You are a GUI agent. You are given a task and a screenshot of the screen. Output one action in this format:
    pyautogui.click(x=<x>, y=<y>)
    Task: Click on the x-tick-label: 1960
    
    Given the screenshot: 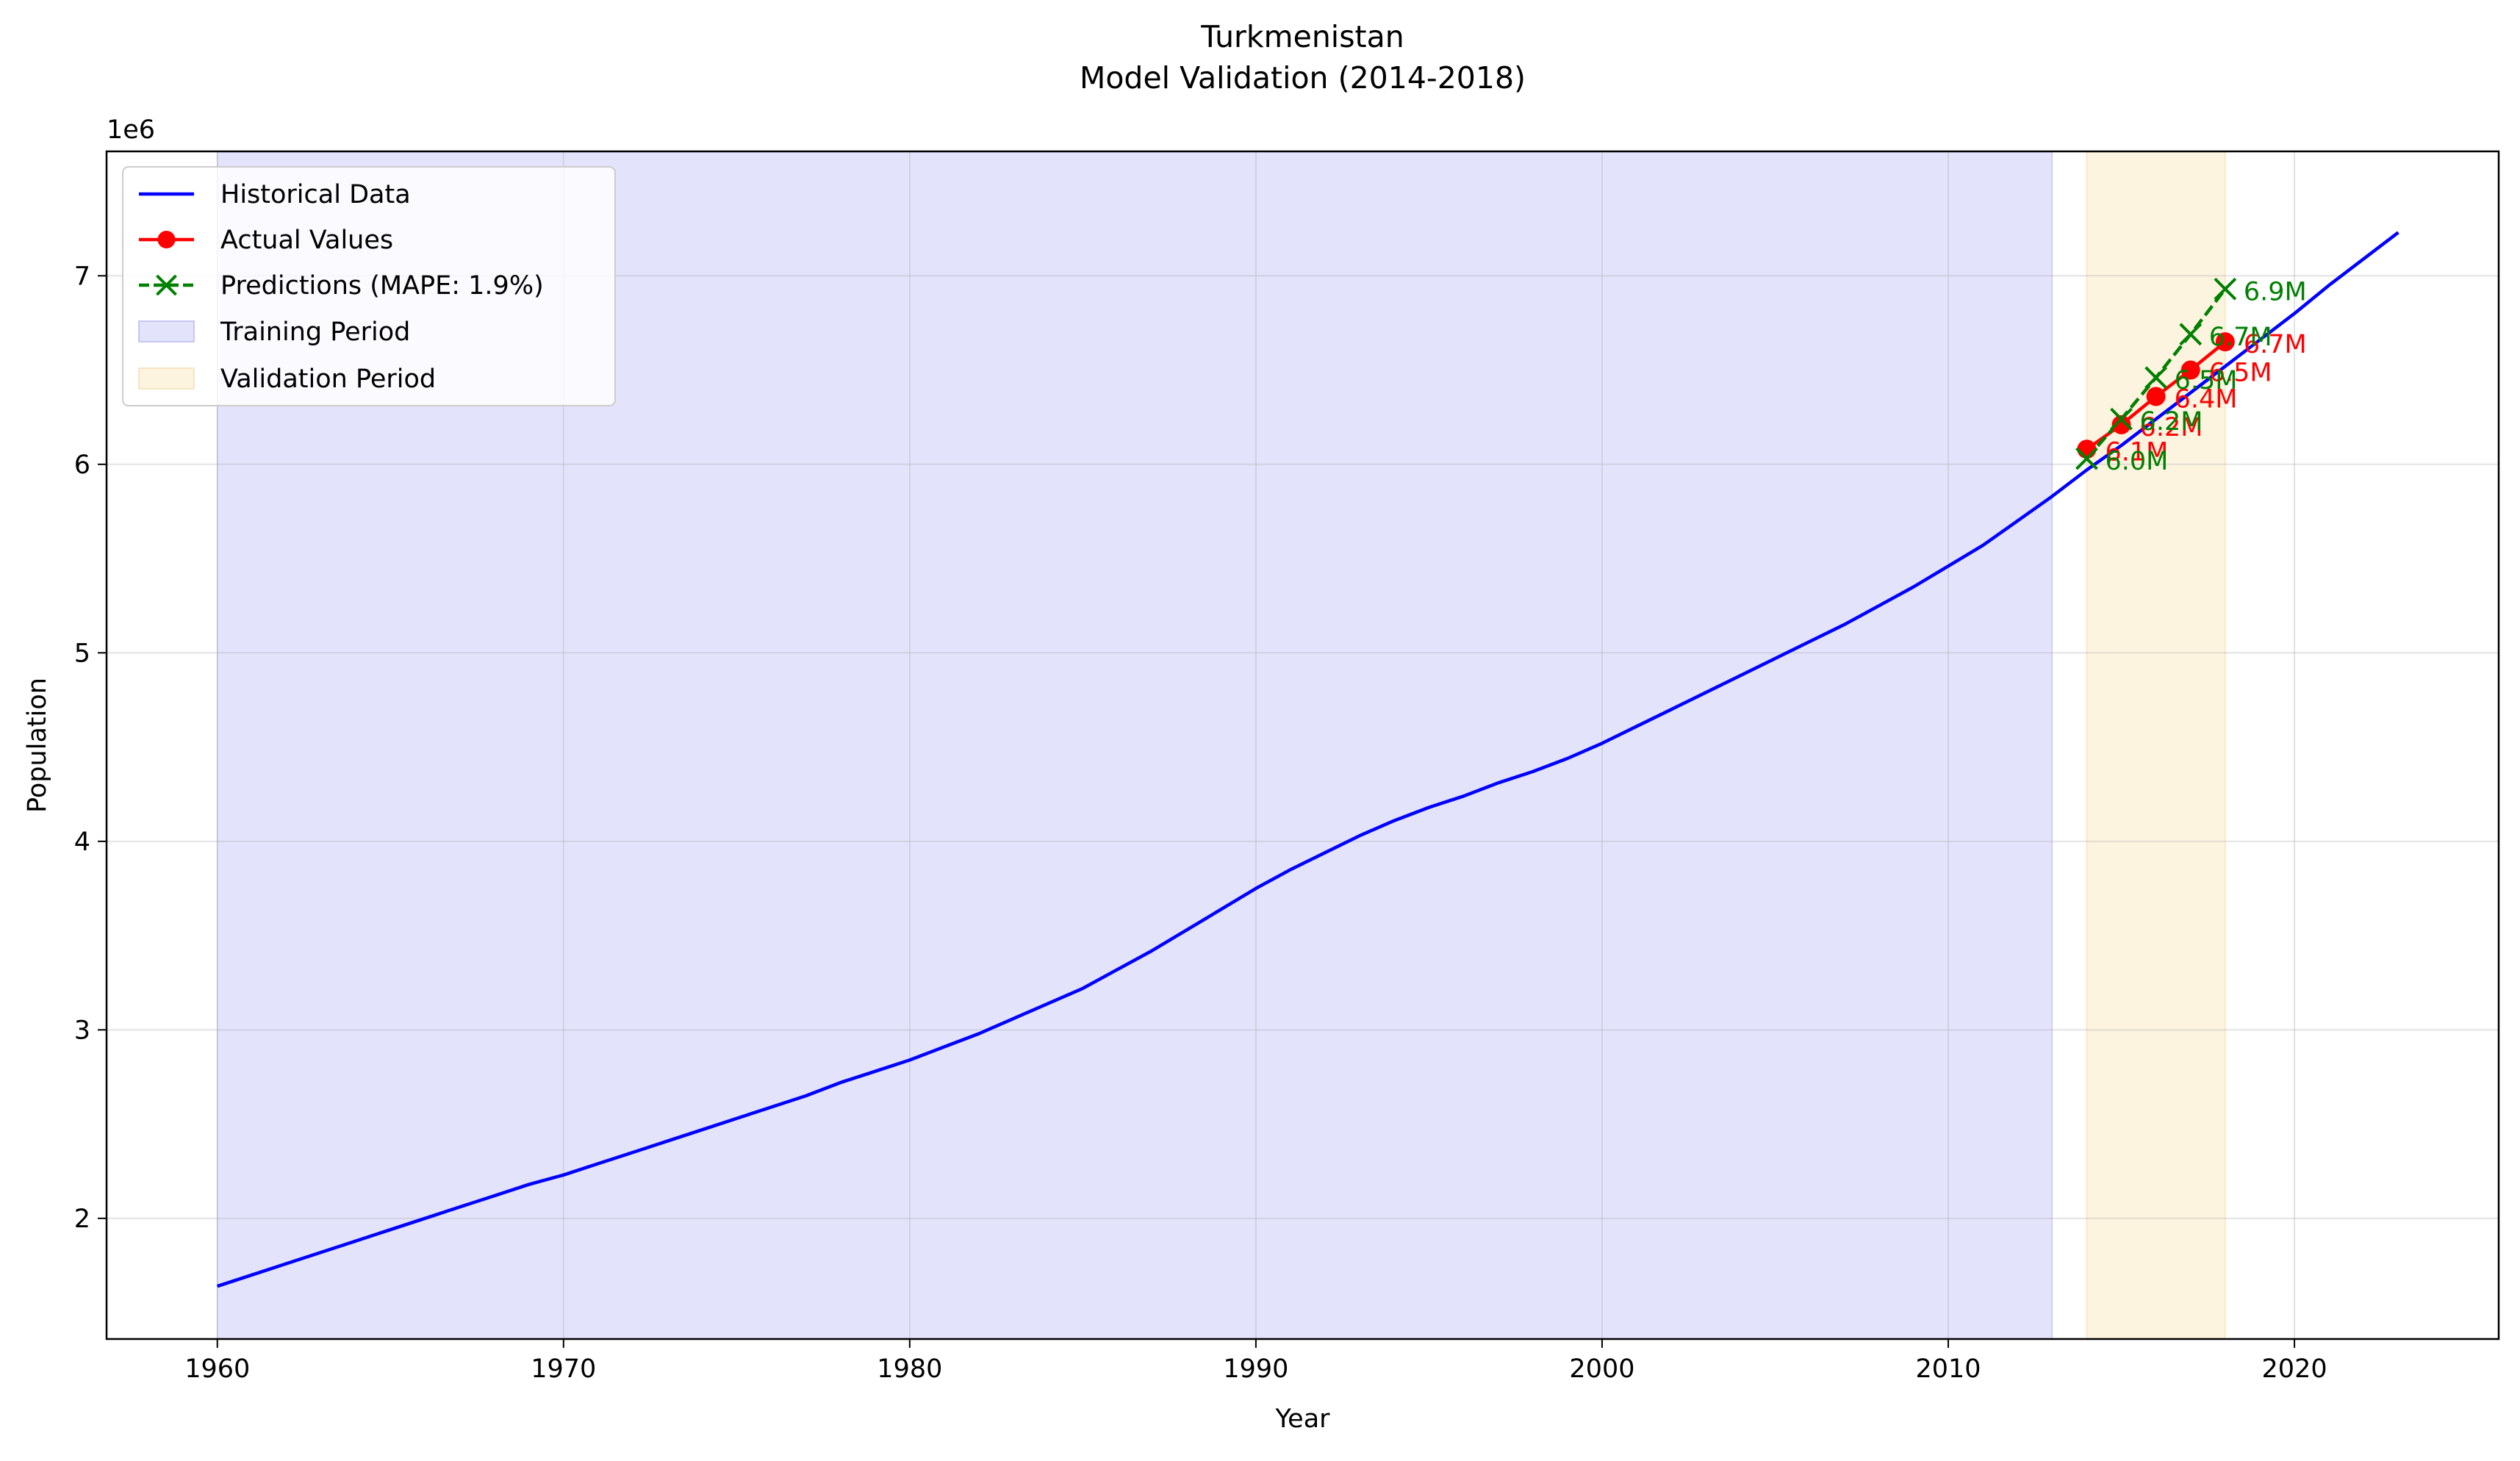 What is the action you would take?
    pyautogui.click(x=217, y=1369)
    